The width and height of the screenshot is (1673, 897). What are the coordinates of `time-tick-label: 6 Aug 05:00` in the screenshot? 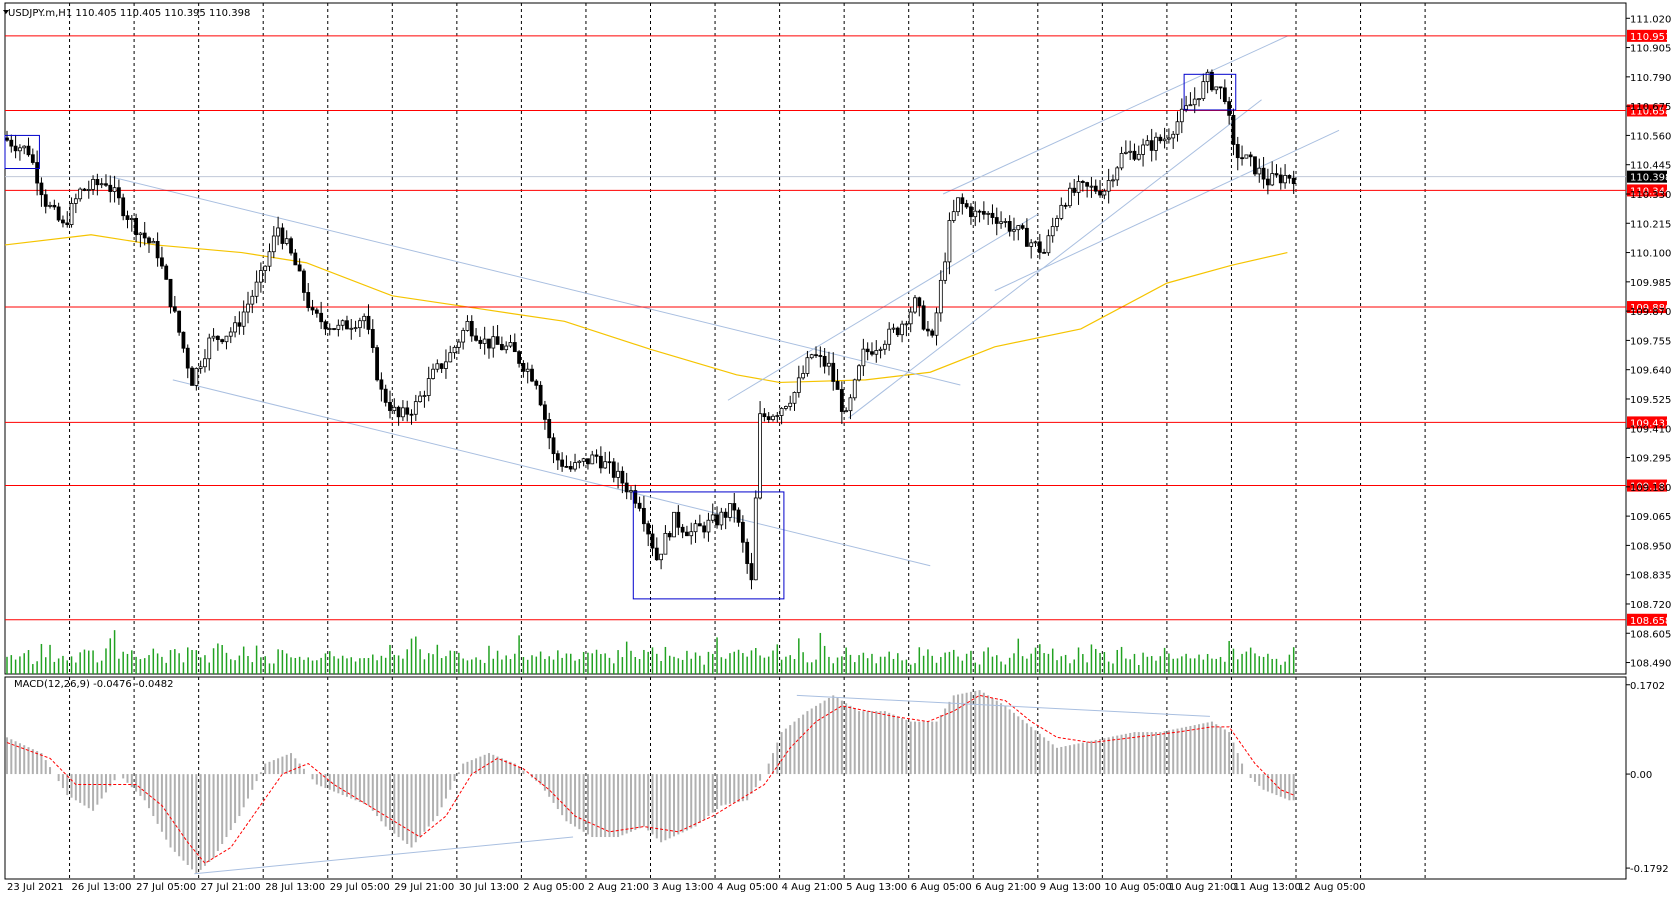 It's located at (941, 887).